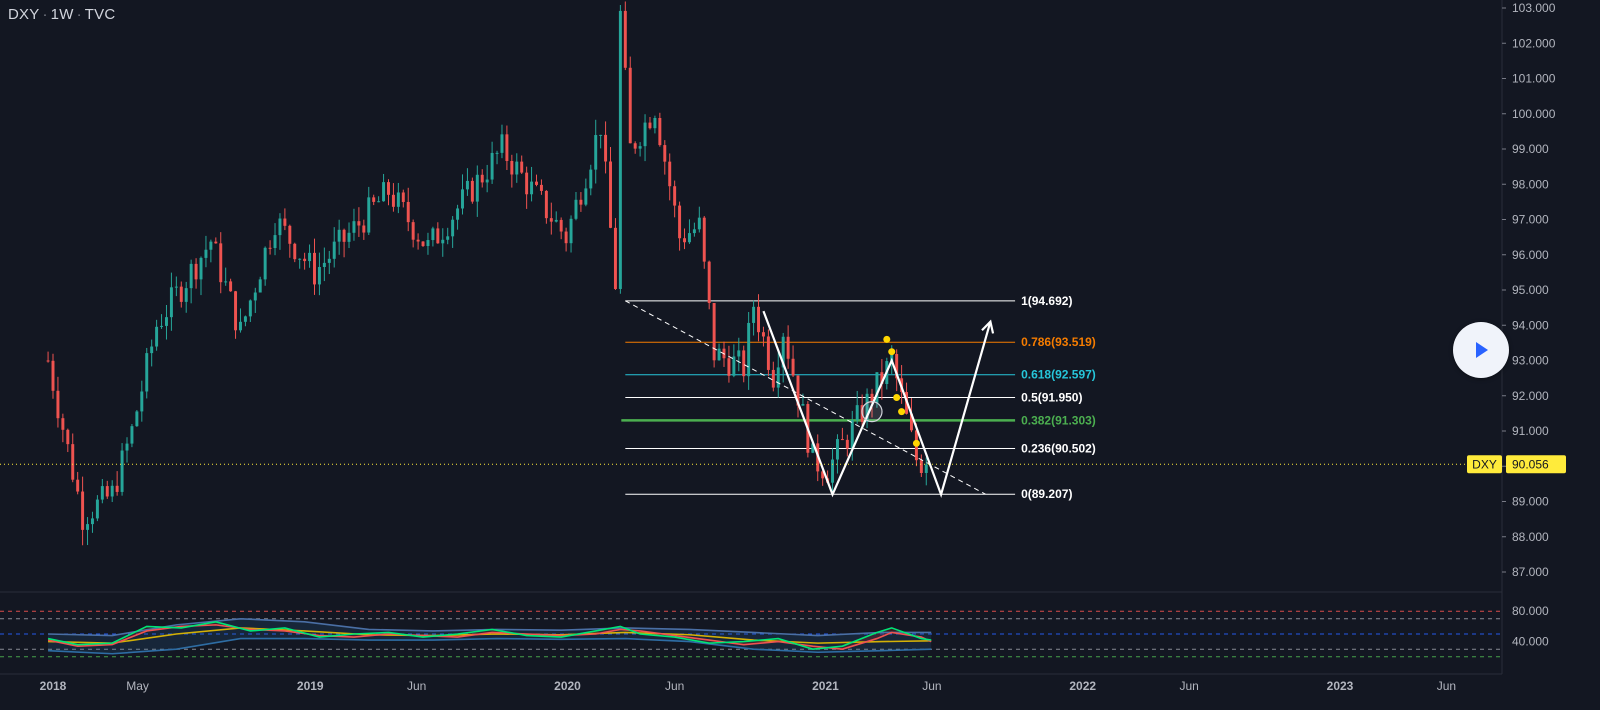  Describe the element at coordinates (1534, 114) in the screenshot. I see `y-tick-label: 100.000` at that location.